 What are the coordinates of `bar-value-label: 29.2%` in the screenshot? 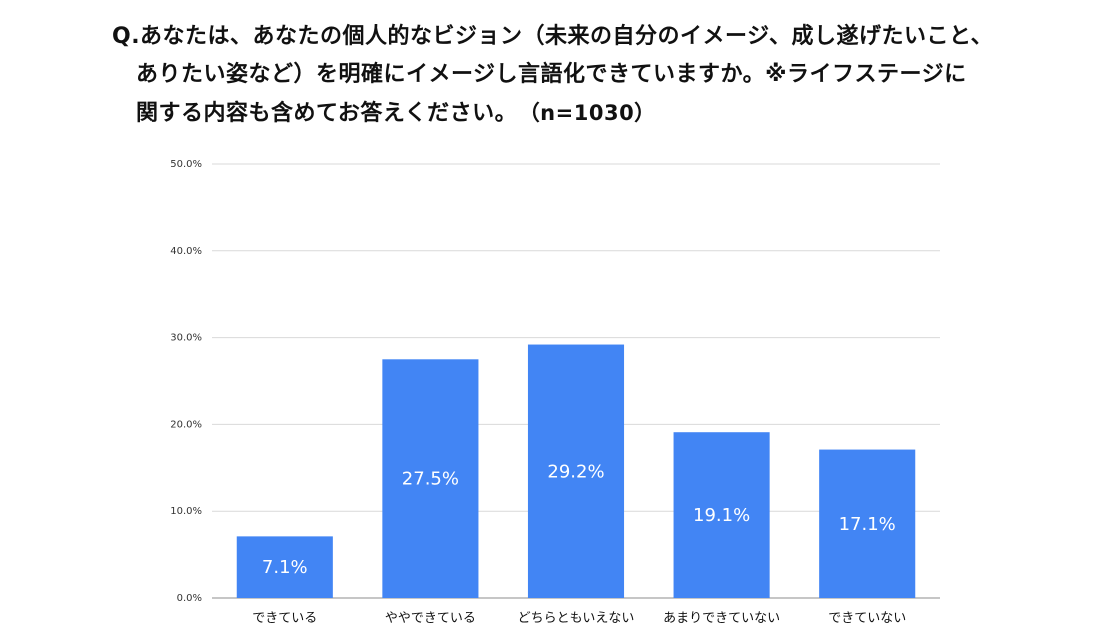 It's located at (575, 471).